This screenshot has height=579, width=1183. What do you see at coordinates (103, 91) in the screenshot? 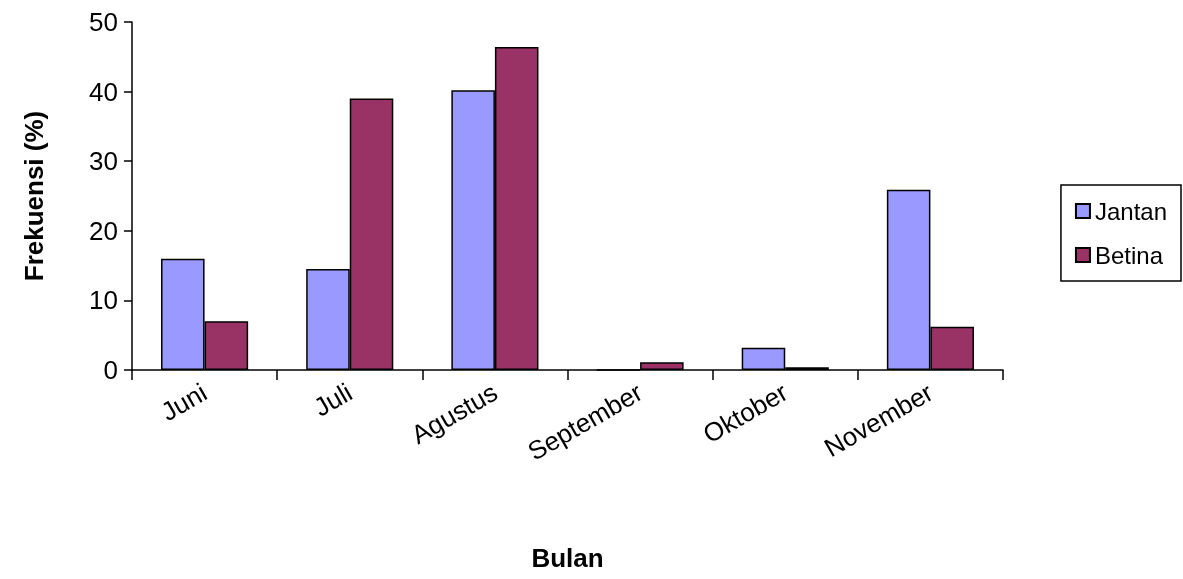
I see `y-tick-label: 40` at bounding box center [103, 91].